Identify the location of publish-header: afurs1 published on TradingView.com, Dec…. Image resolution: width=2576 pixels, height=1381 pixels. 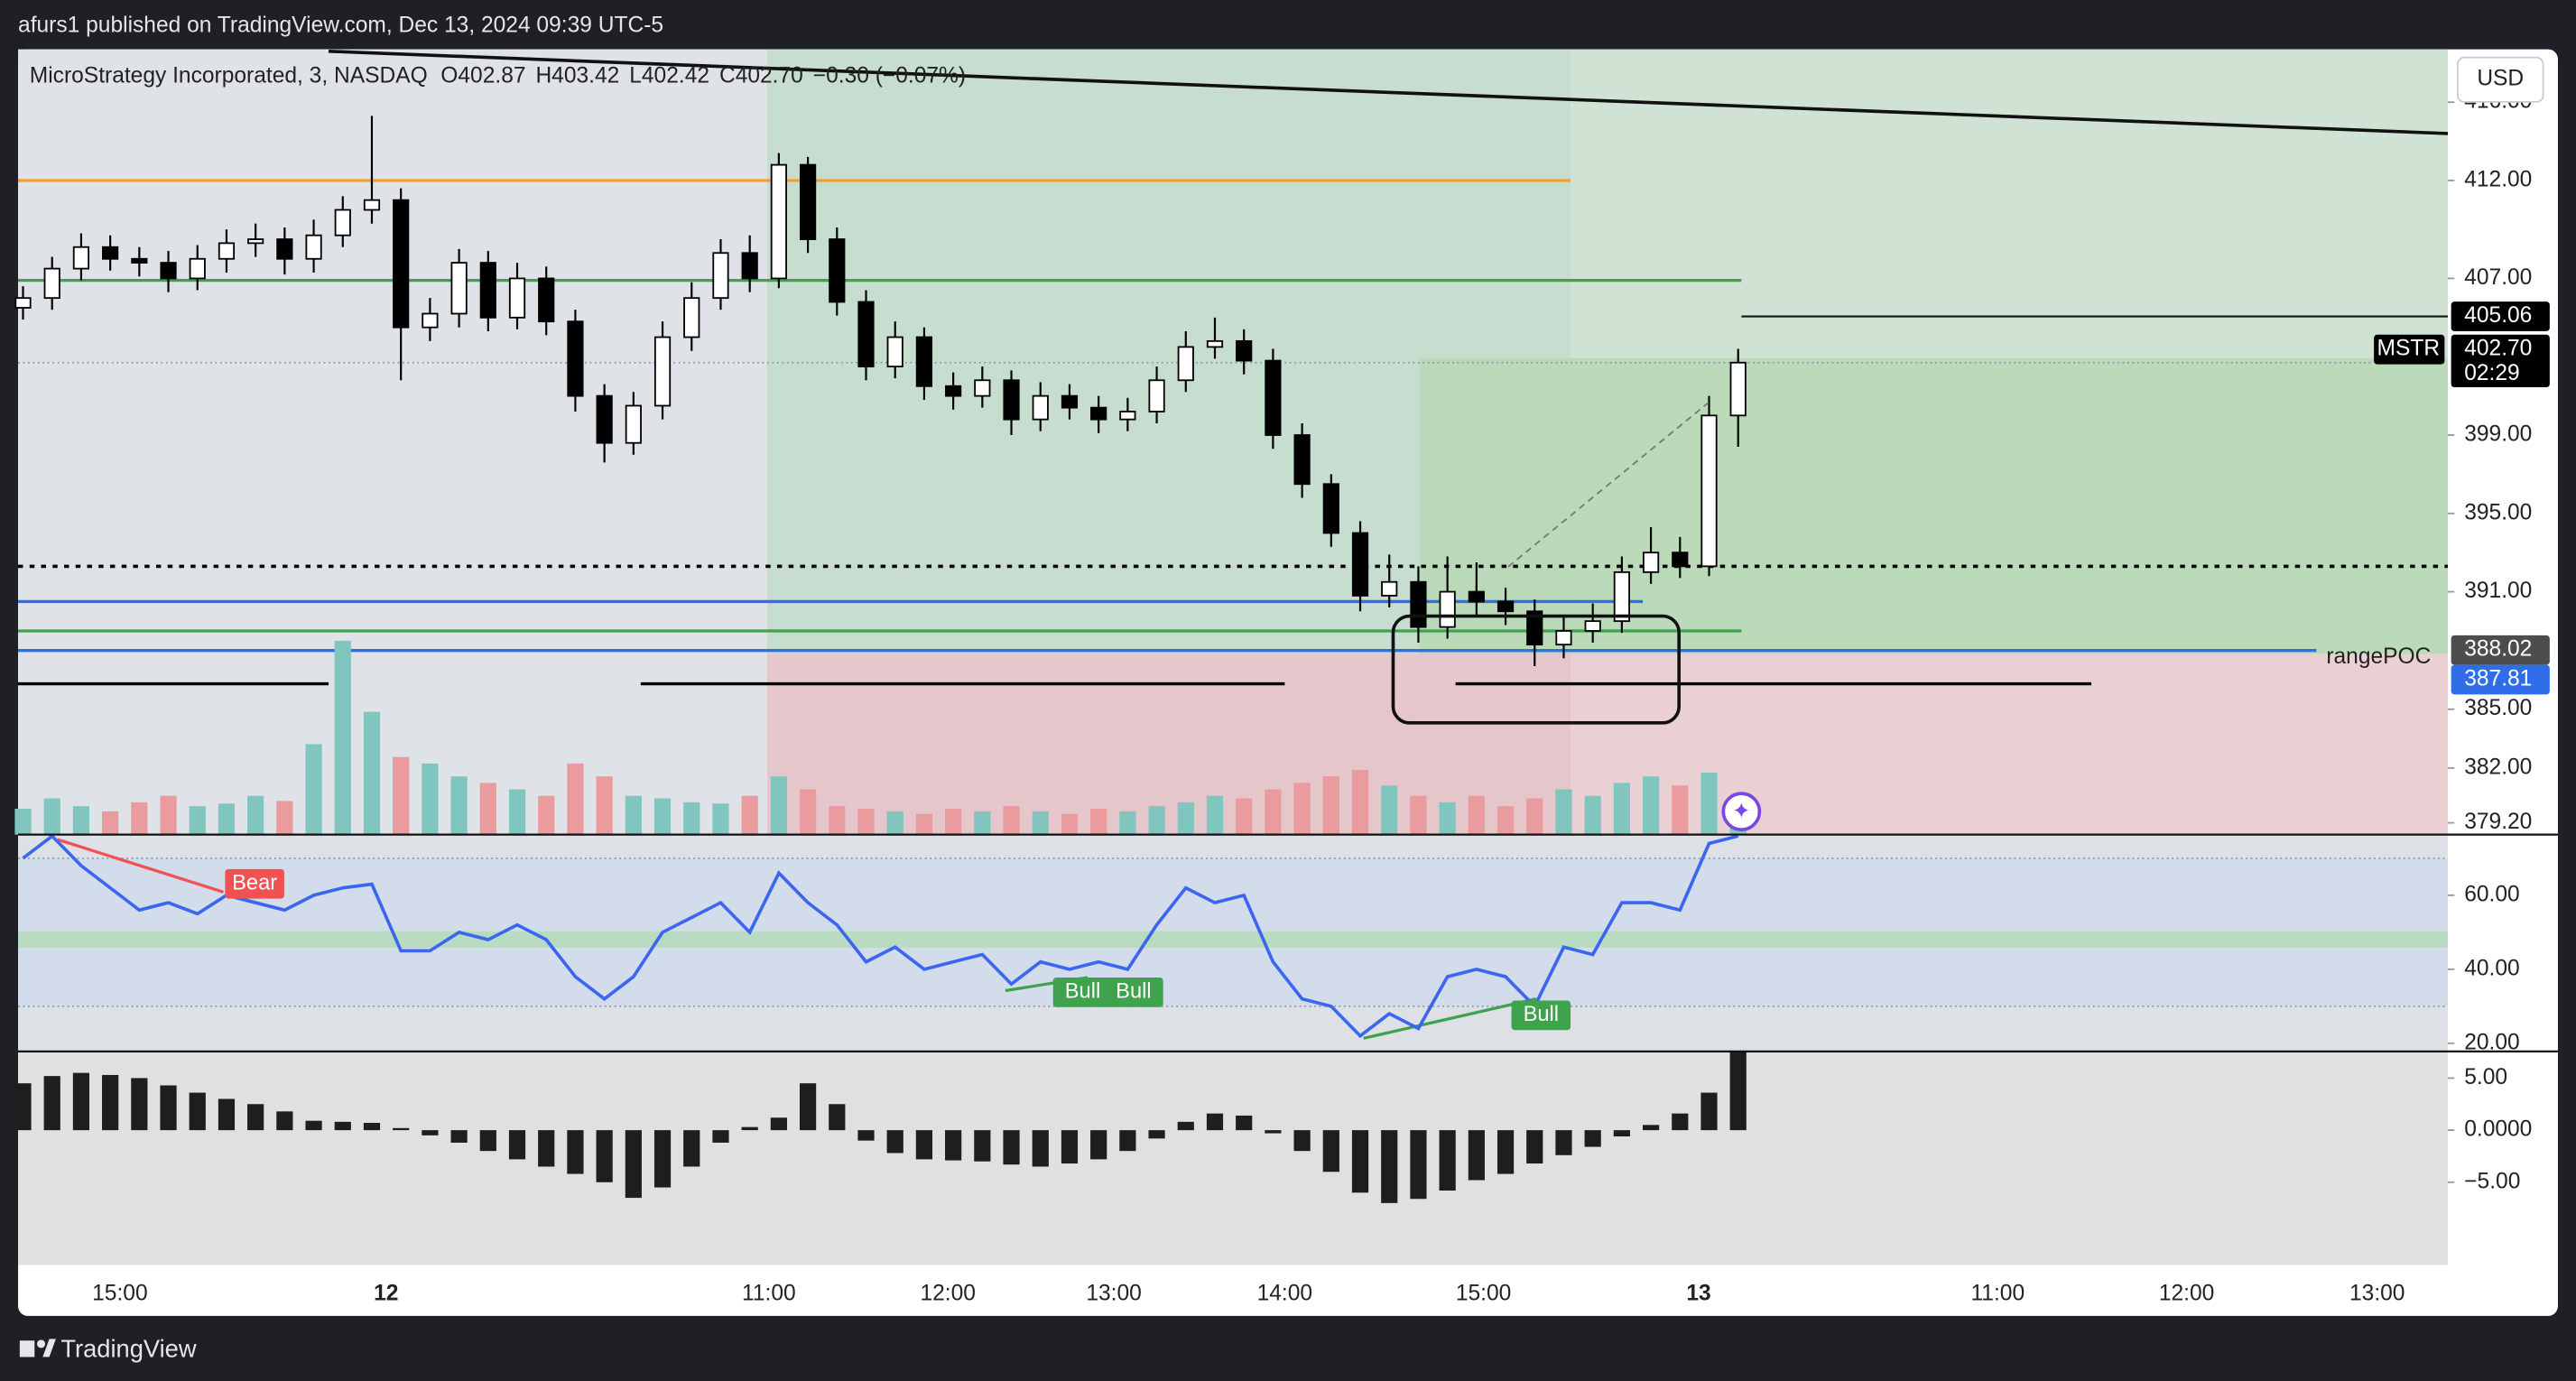
(340, 26).